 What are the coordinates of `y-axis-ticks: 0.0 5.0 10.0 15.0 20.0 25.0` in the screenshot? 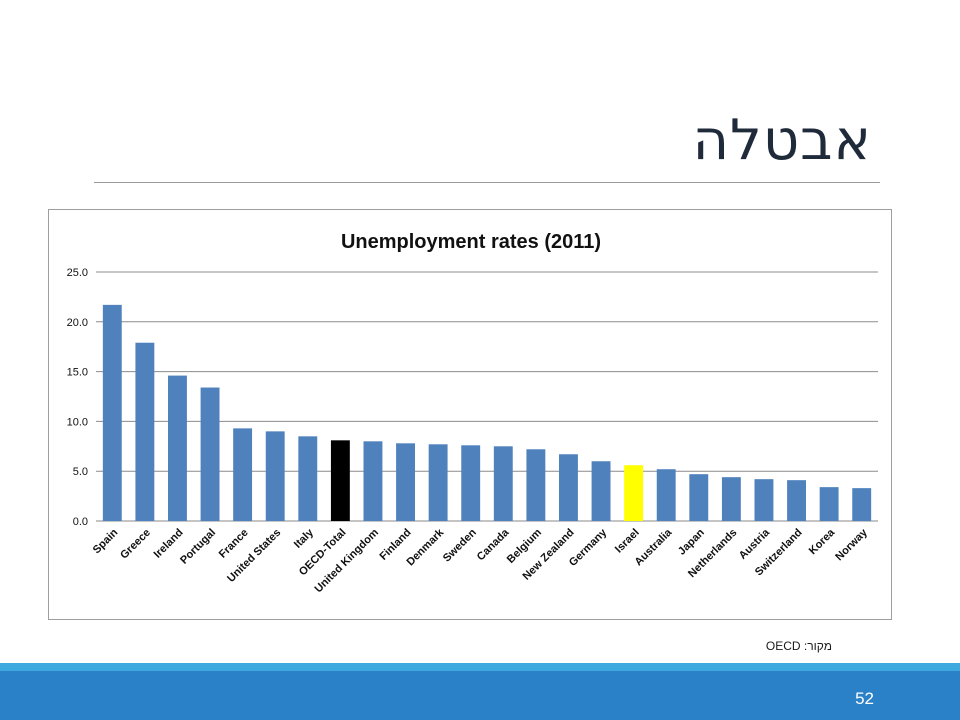 It's located at (77, 397).